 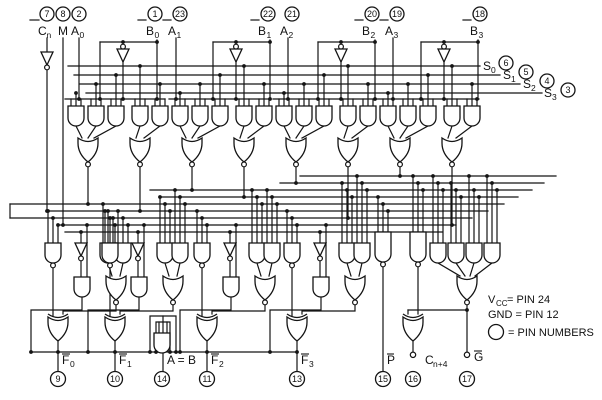 What do you see at coordinates (65, 360) in the screenshot?
I see `label-f0: F` at bounding box center [65, 360].